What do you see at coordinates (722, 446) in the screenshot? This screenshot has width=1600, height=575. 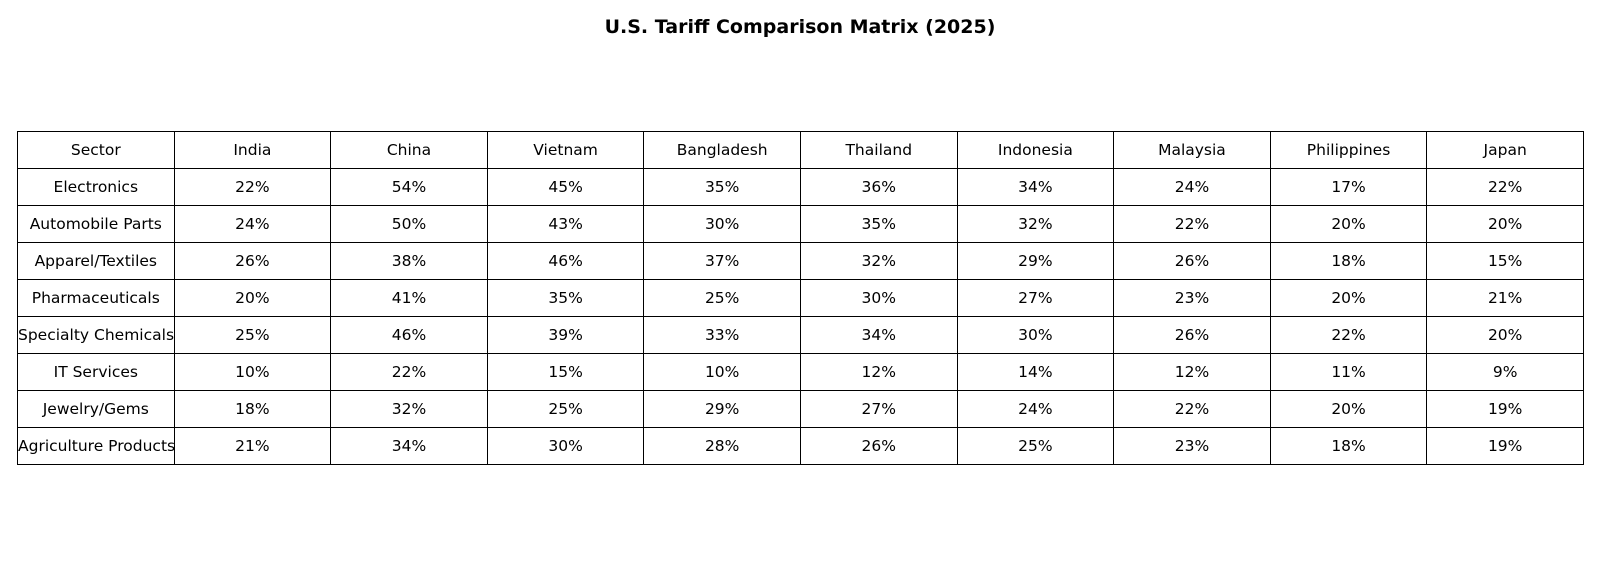 I see `tariff-value-cell: 28%` at bounding box center [722, 446].